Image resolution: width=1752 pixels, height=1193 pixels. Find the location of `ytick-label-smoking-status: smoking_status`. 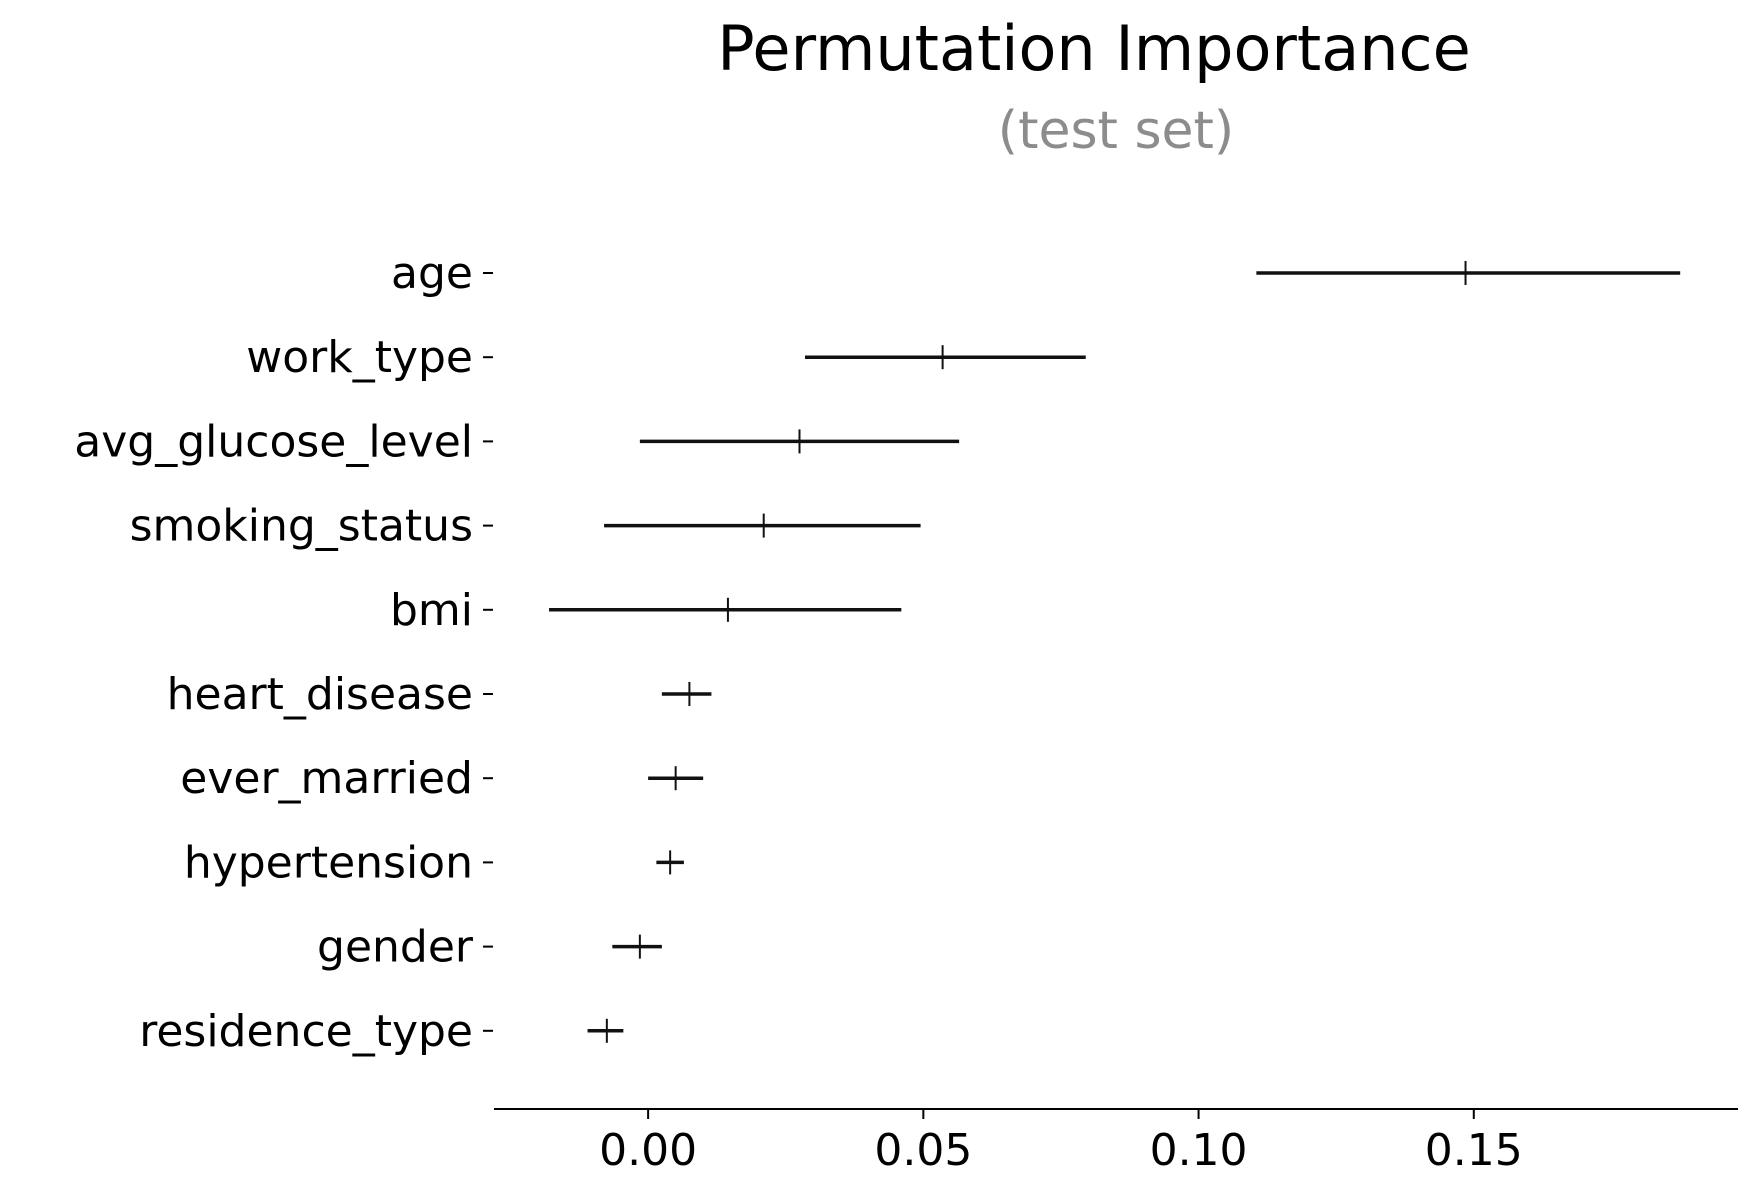

ytick-label-smoking-status: smoking_status is located at coordinates (301, 526).